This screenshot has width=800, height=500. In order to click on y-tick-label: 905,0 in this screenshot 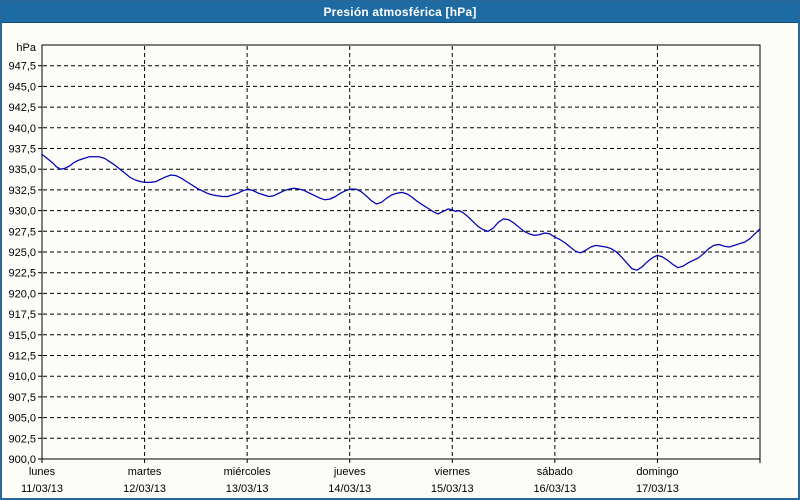, I will do `click(22, 419)`.